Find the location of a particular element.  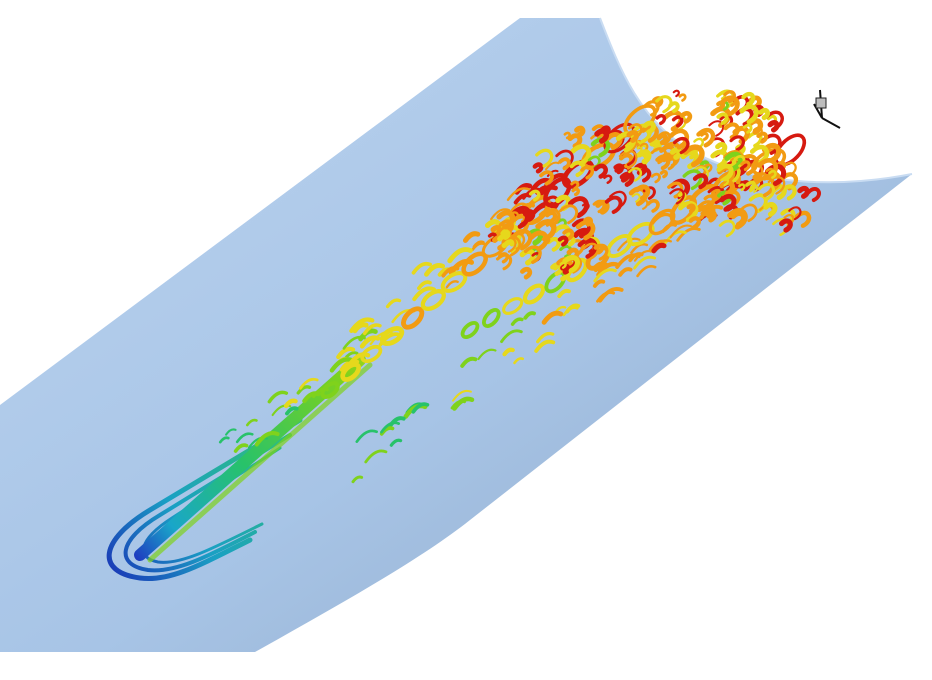

horseshoe-mid is located at coordinates (207, 503).